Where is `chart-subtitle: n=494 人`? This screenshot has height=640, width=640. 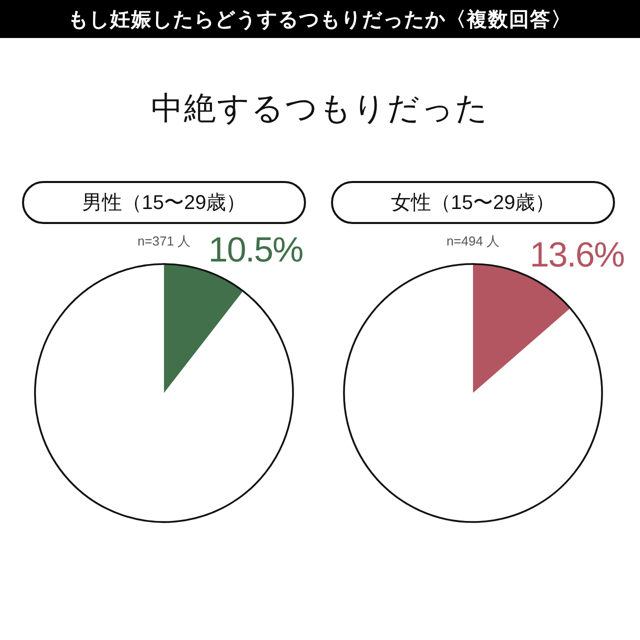
chart-subtitle: n=494 人 is located at coordinates (473, 241).